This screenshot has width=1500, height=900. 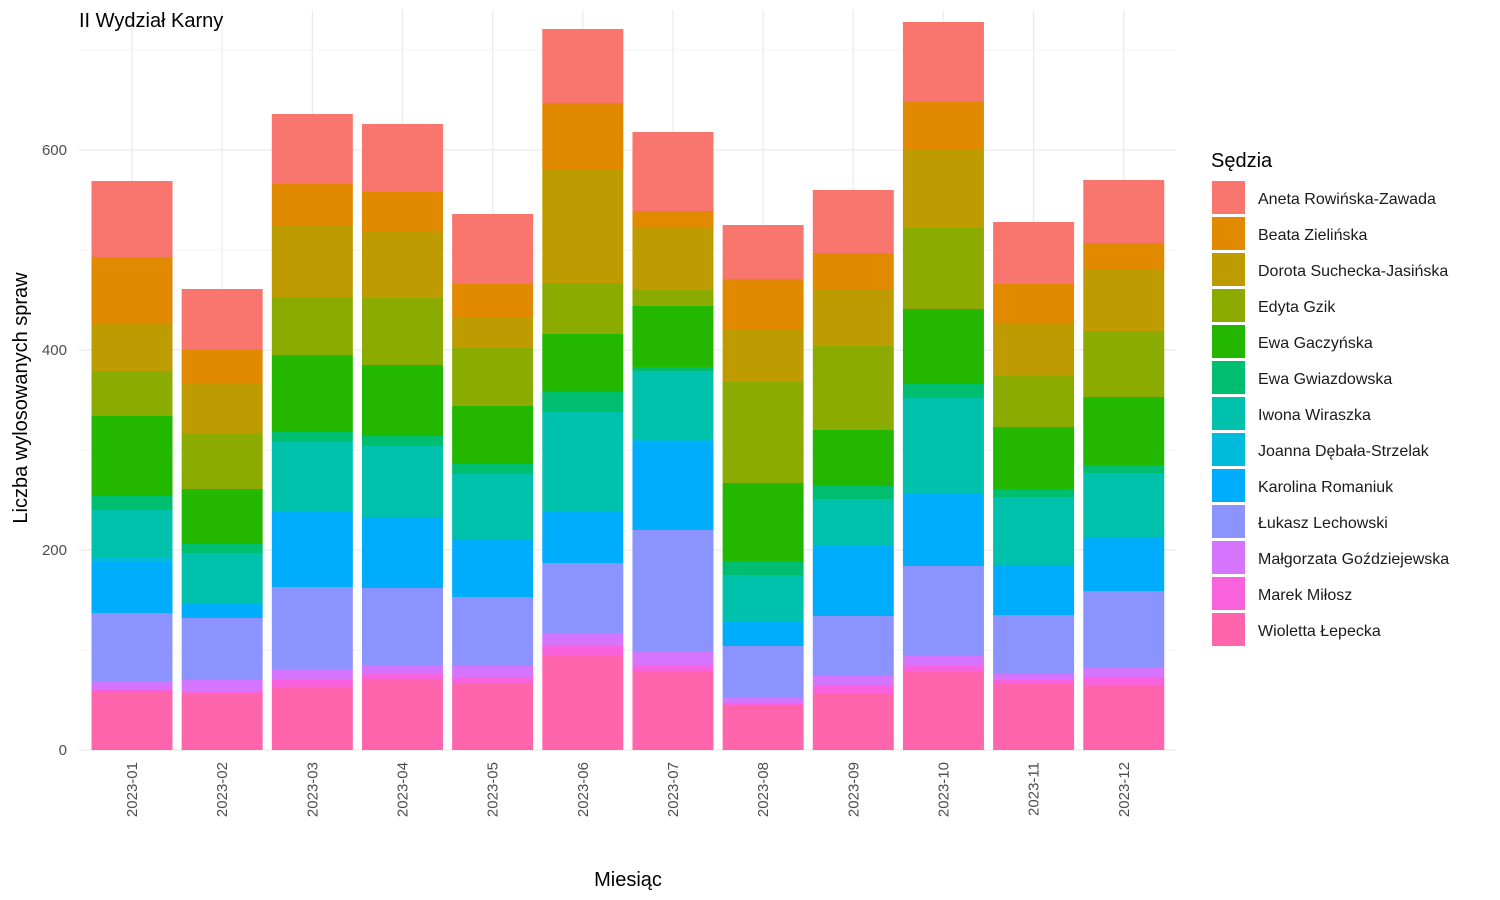 I want to click on x-tick-label: 2023-07, so click(x=673, y=789).